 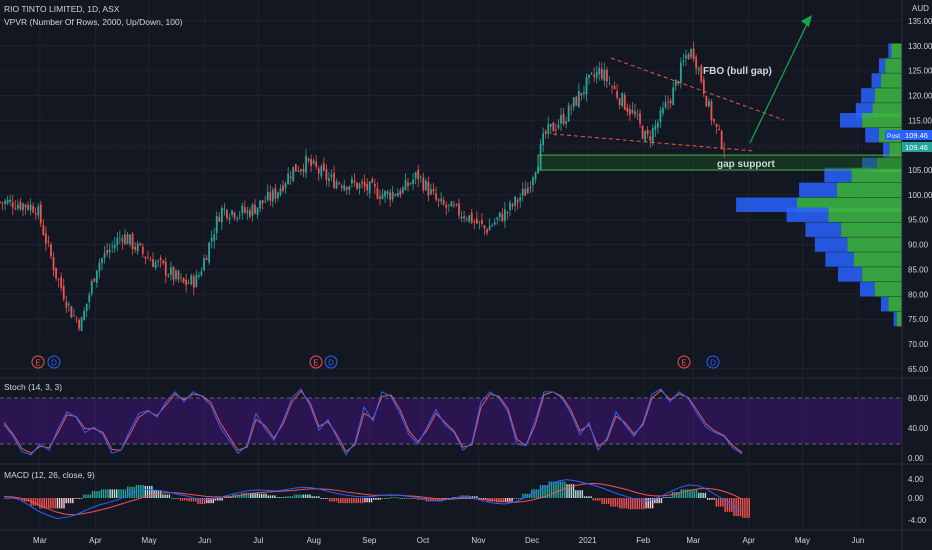 I want to click on macd-axis: 4.00 0.00 -4.00, so click(x=917, y=500).